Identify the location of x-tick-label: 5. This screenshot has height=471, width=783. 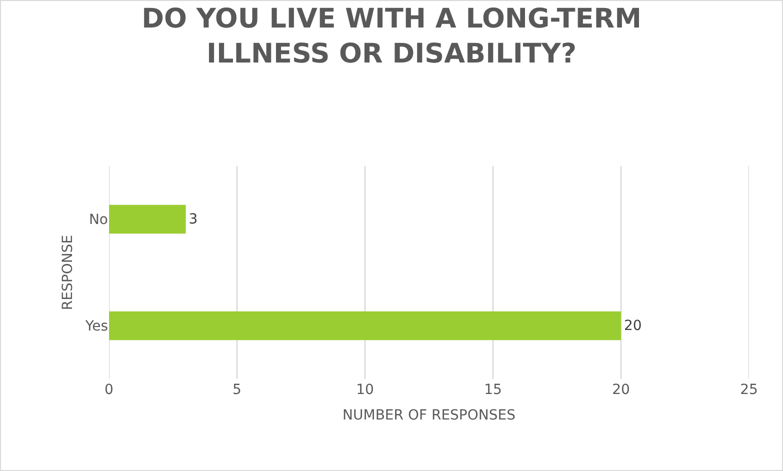
(237, 390).